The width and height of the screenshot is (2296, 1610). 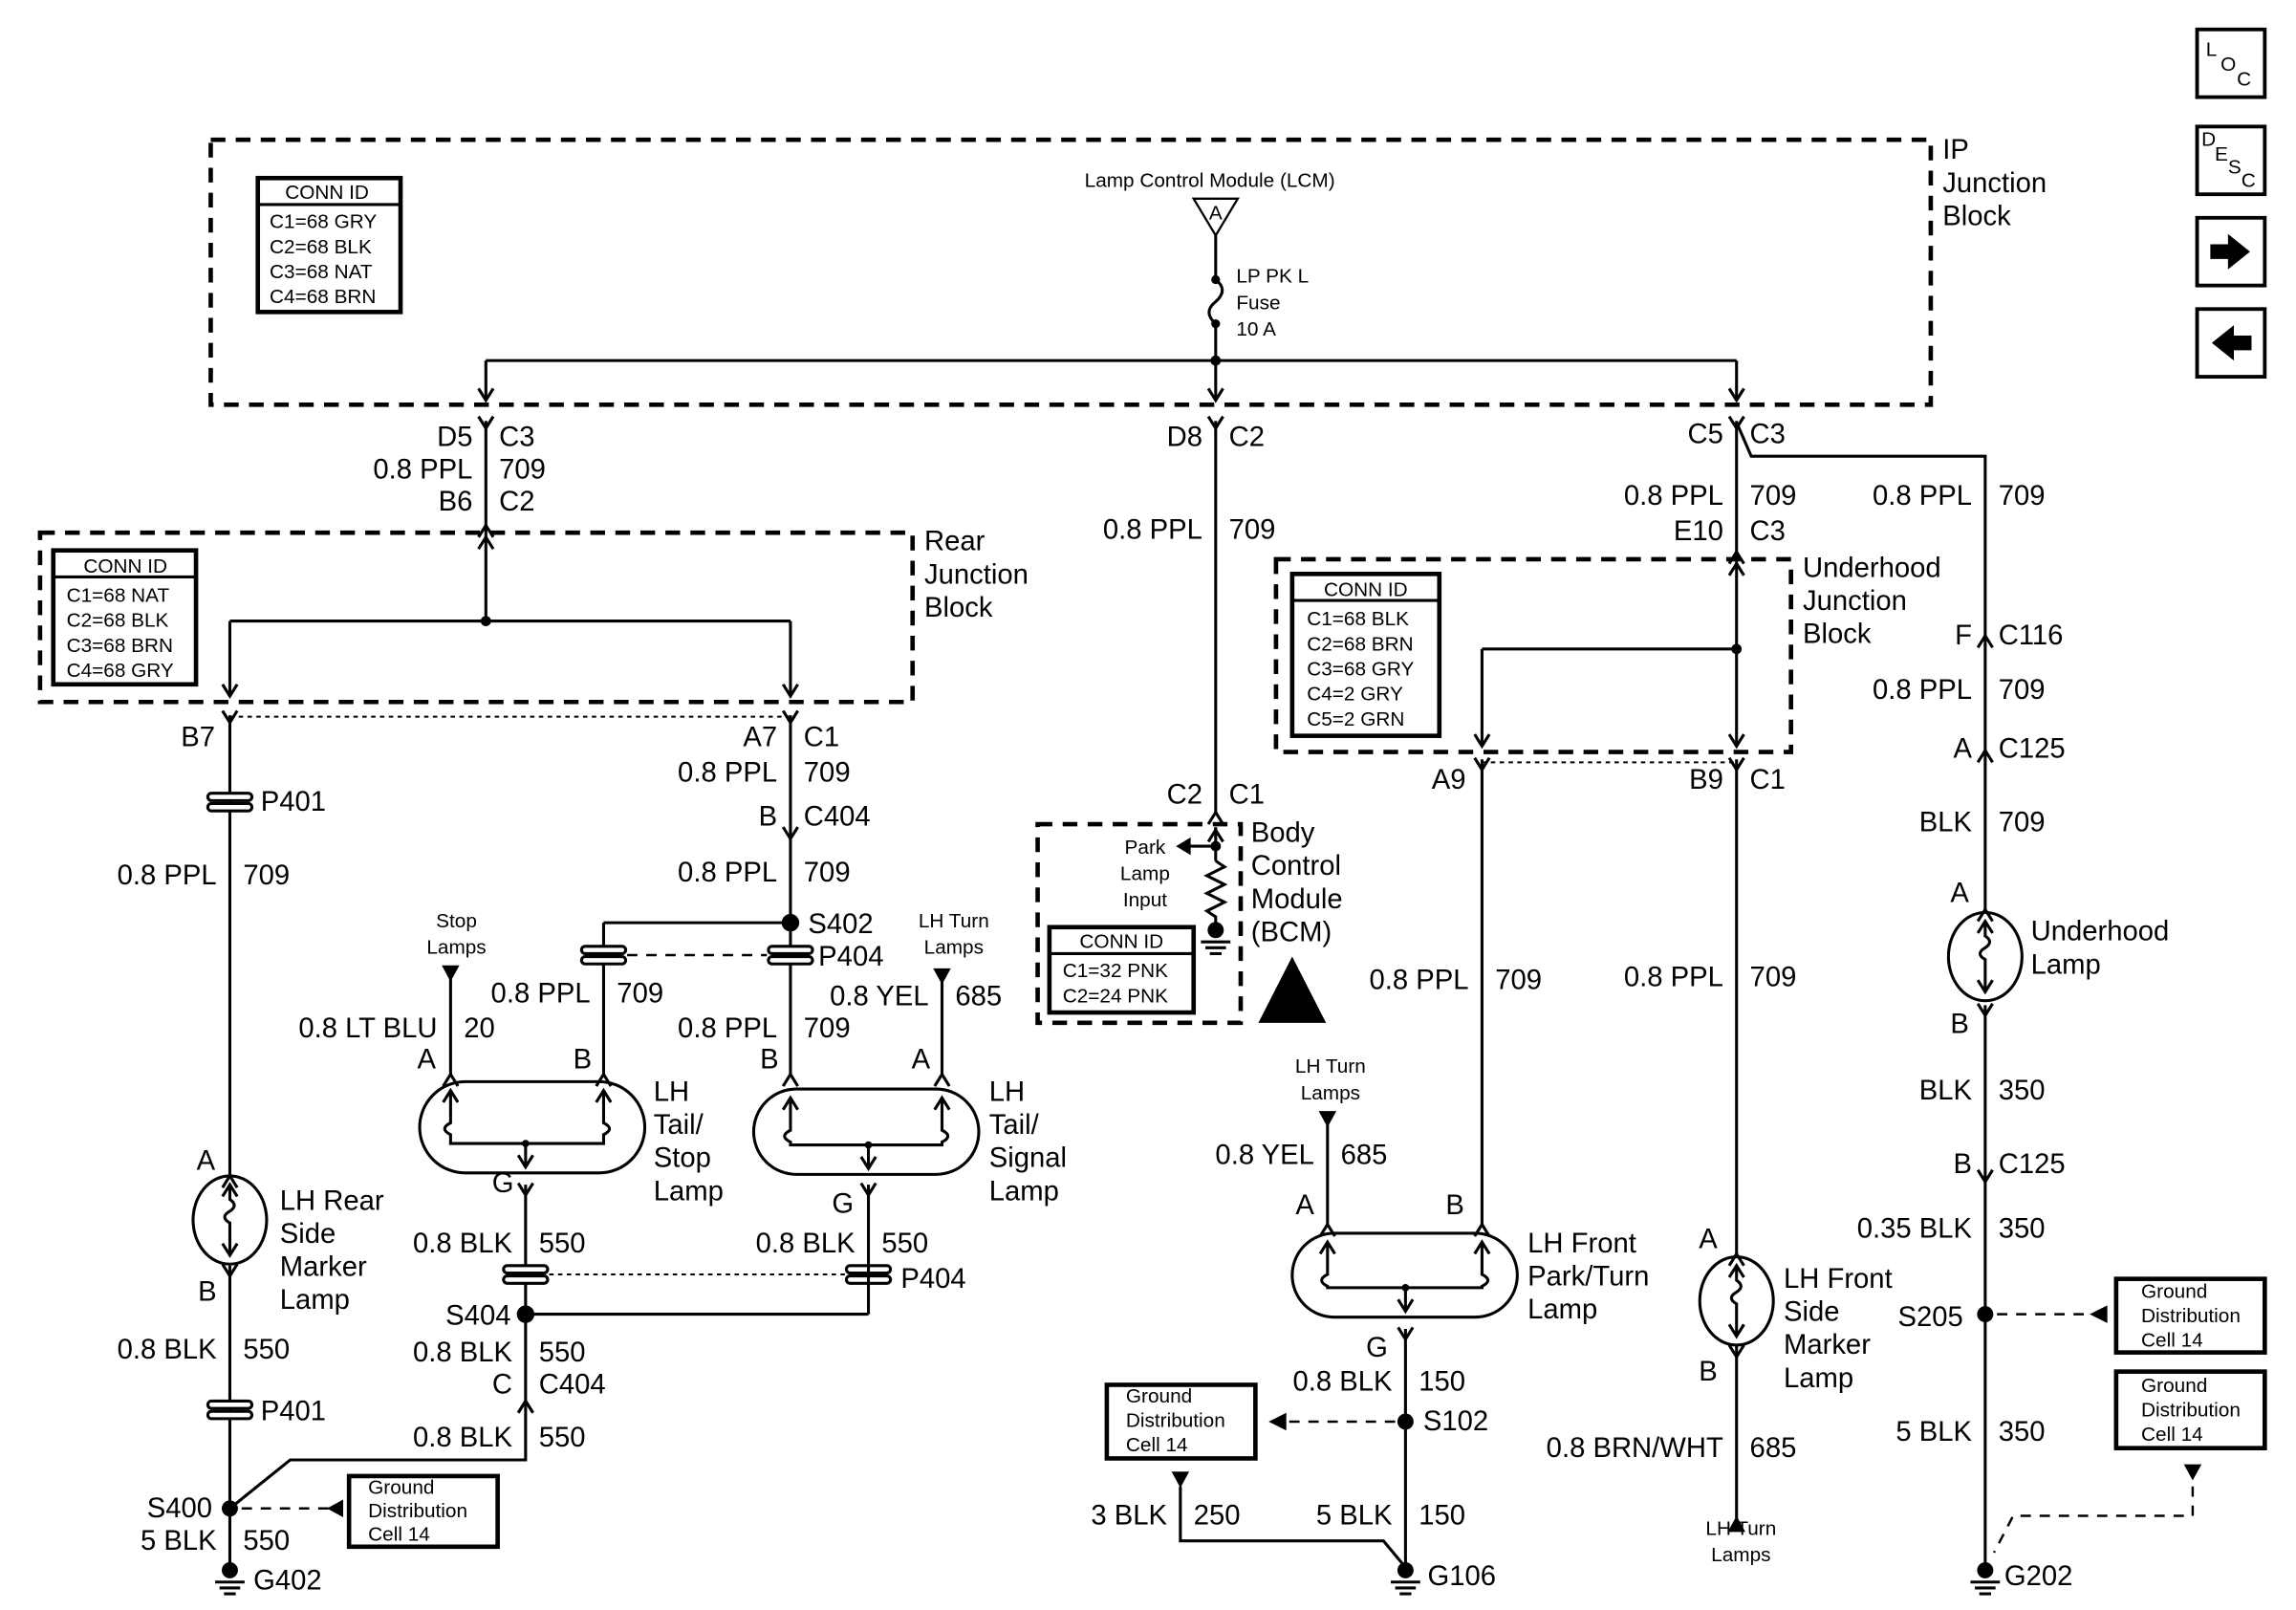 What do you see at coordinates (1330, 1066) in the screenshot?
I see `front-park-turn-lamp-source-0-label: LH Turn` at bounding box center [1330, 1066].